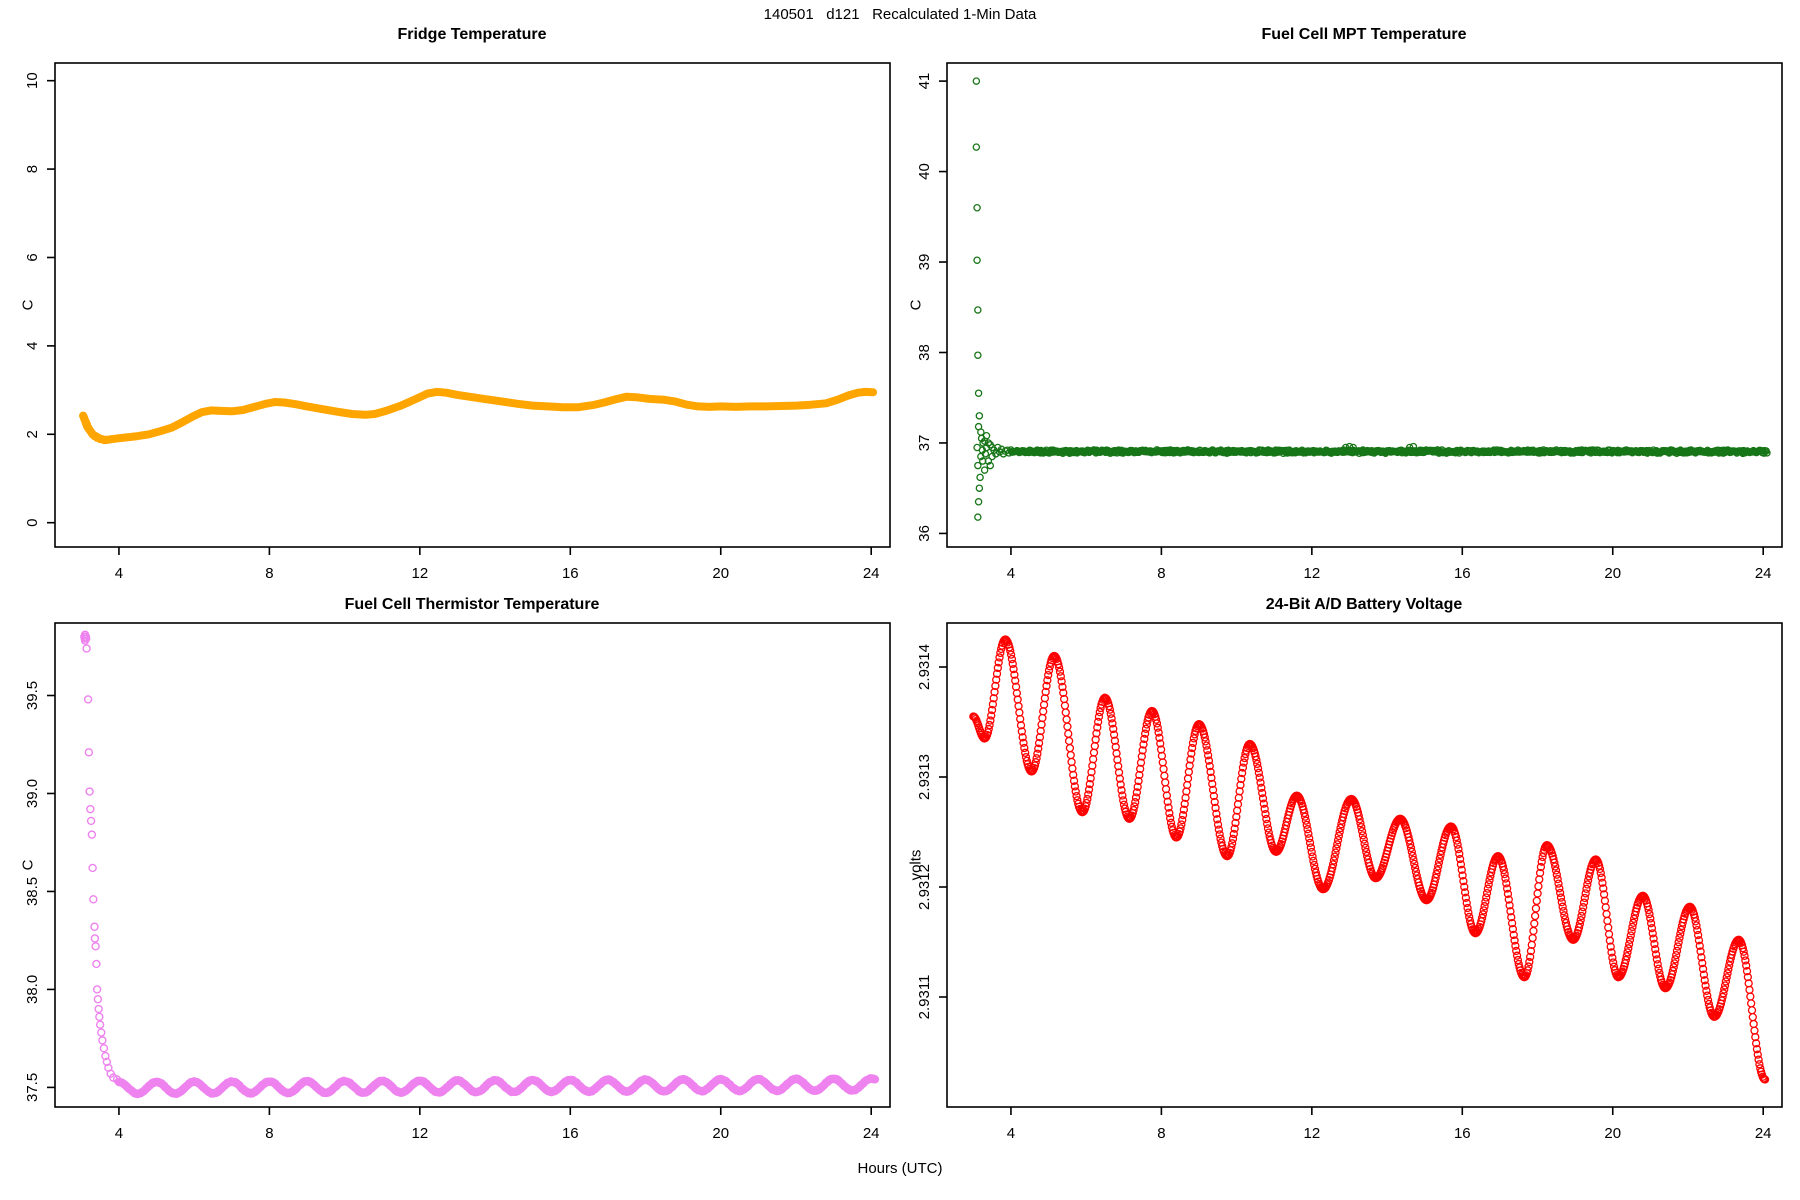 The height and width of the screenshot is (1200, 1800). I want to click on y-axis-ticks: 37.5 38.0 38.5 39.0 39.5, so click(39, 891).